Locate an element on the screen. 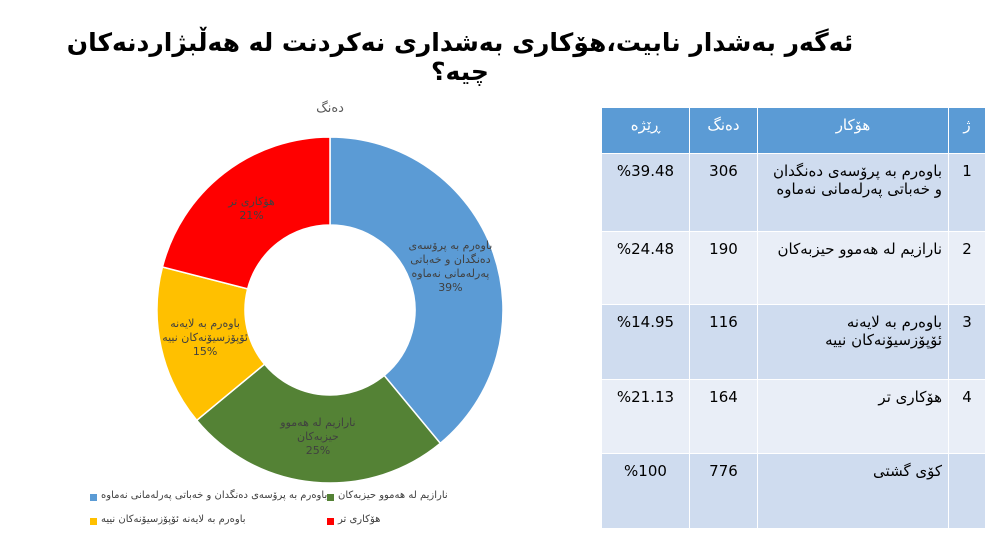 The height and width of the screenshot is (557, 1000). table-cell: 116 is located at coordinates (723, 342).